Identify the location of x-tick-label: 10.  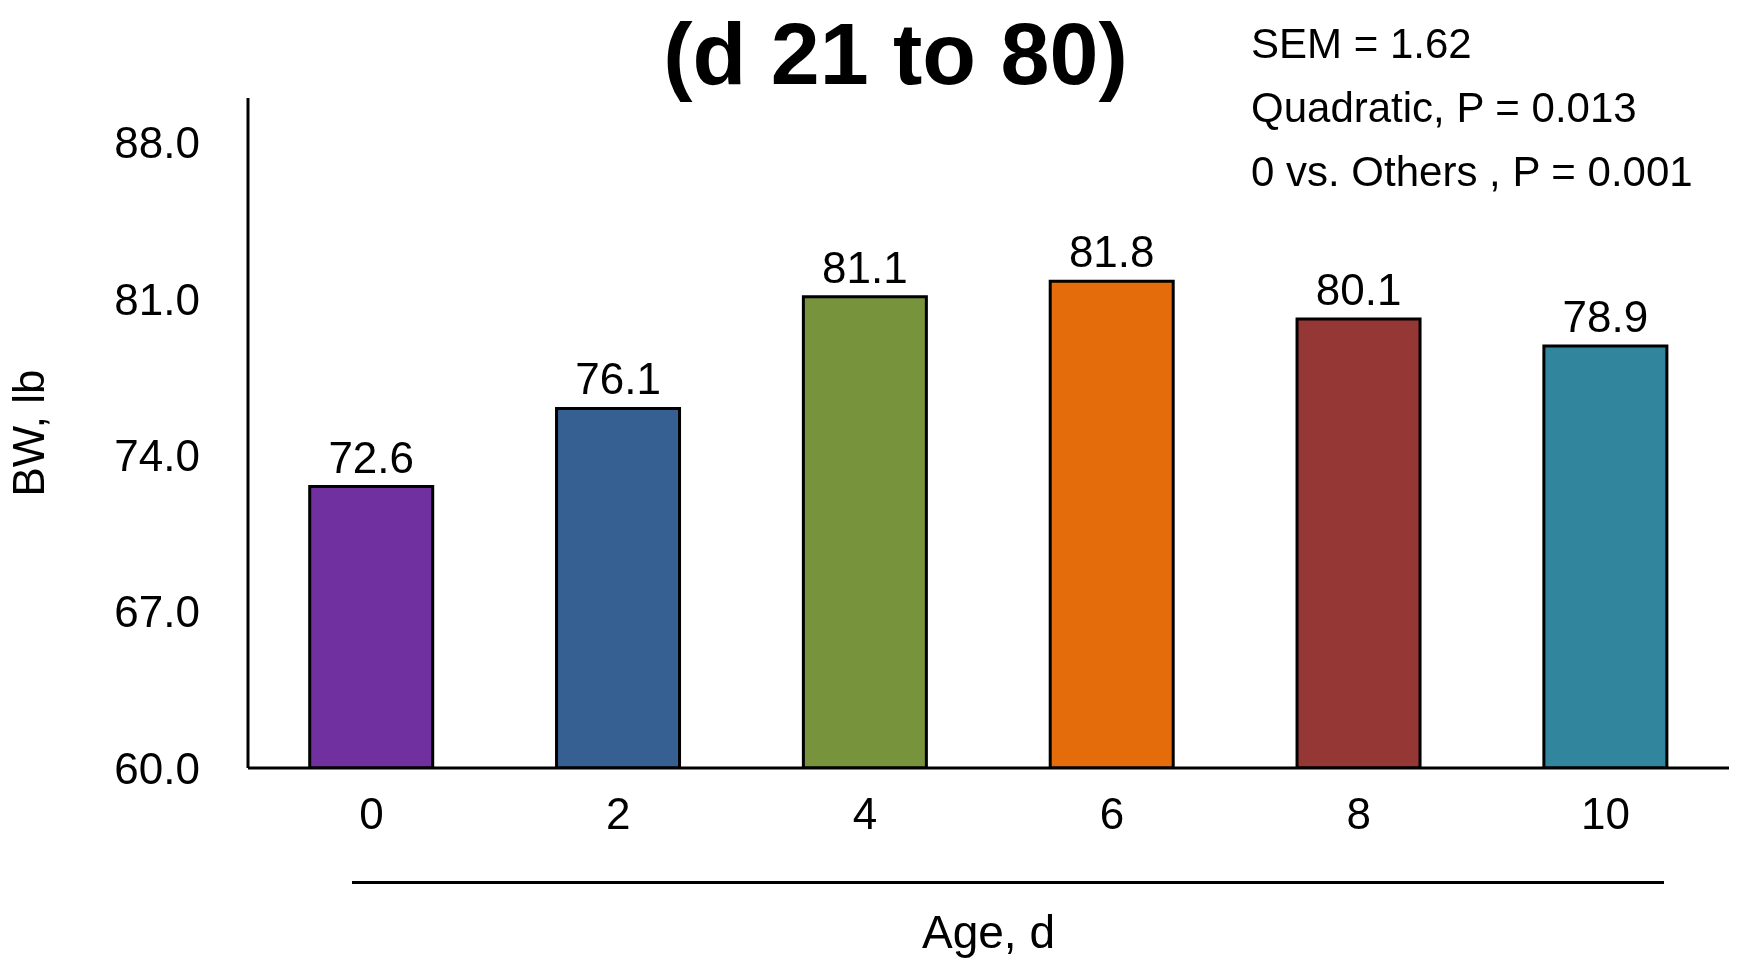
(1606, 814).